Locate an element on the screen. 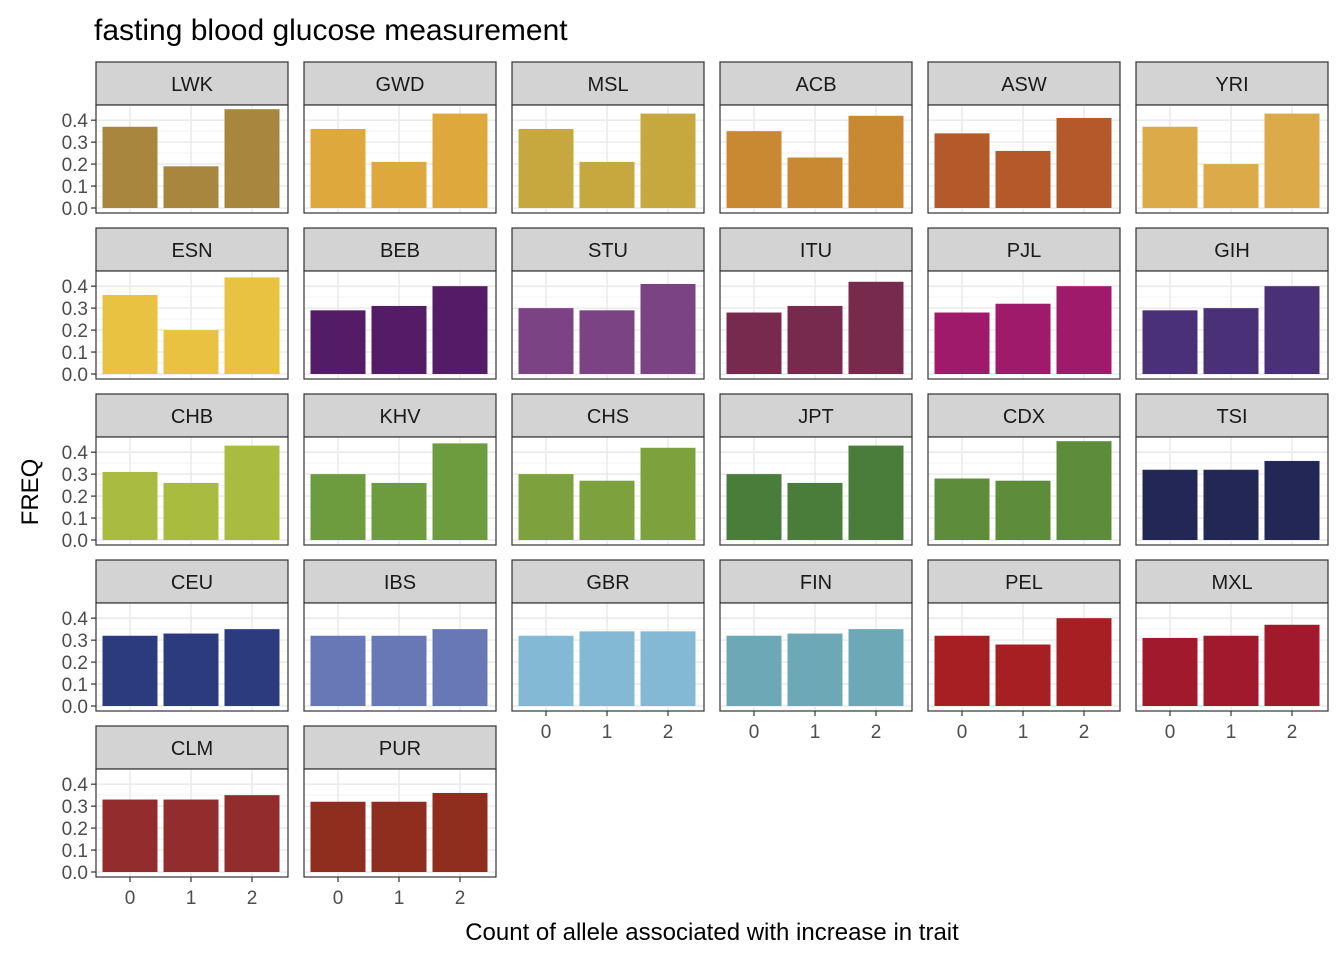  facet-panel-lwk: LWK 0.00.10.20.30.4 is located at coordinates (175, 140).